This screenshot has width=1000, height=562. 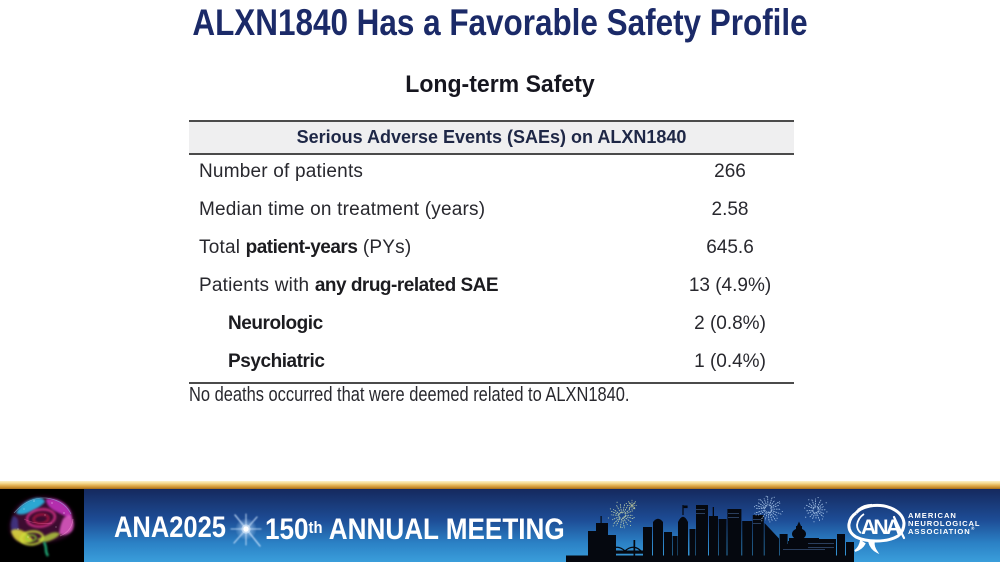 What do you see at coordinates (939, 531) in the screenshot?
I see `svg-text: ASSOCIATION` at bounding box center [939, 531].